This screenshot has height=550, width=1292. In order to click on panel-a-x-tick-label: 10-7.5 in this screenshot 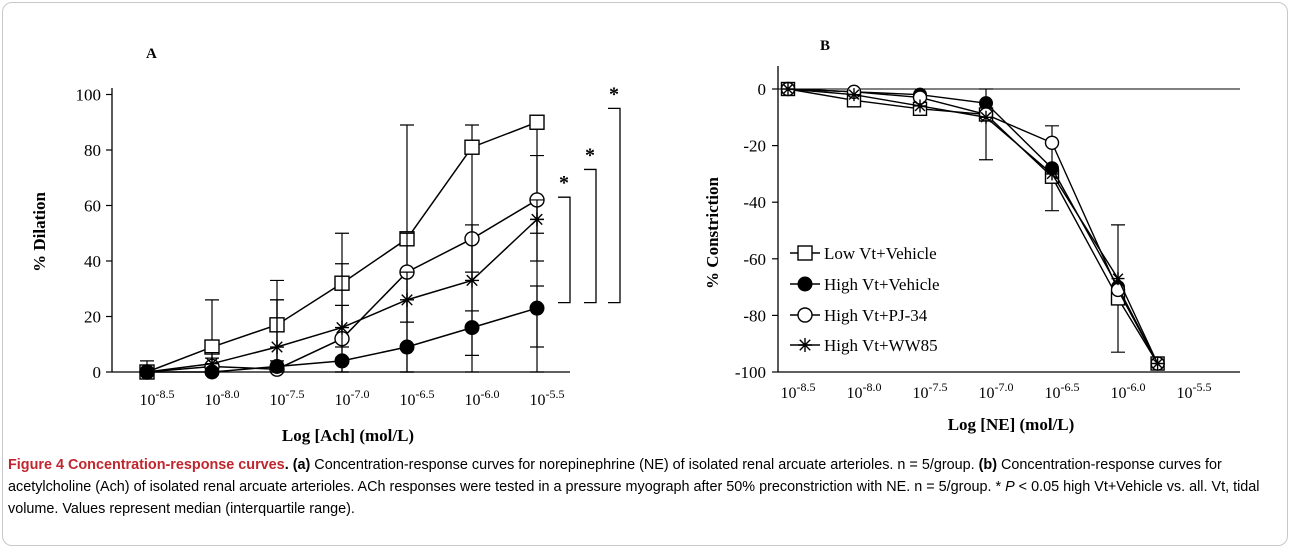, I will do `click(287, 398)`.